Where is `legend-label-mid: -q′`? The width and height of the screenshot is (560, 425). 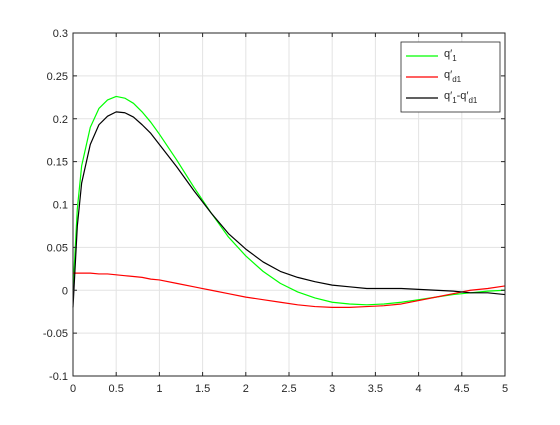 legend-label-mid: -q′ is located at coordinates (463, 96).